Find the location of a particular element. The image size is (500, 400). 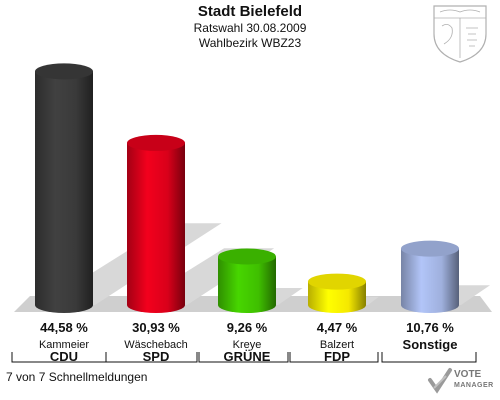

bar-spd is located at coordinates (156, 223).